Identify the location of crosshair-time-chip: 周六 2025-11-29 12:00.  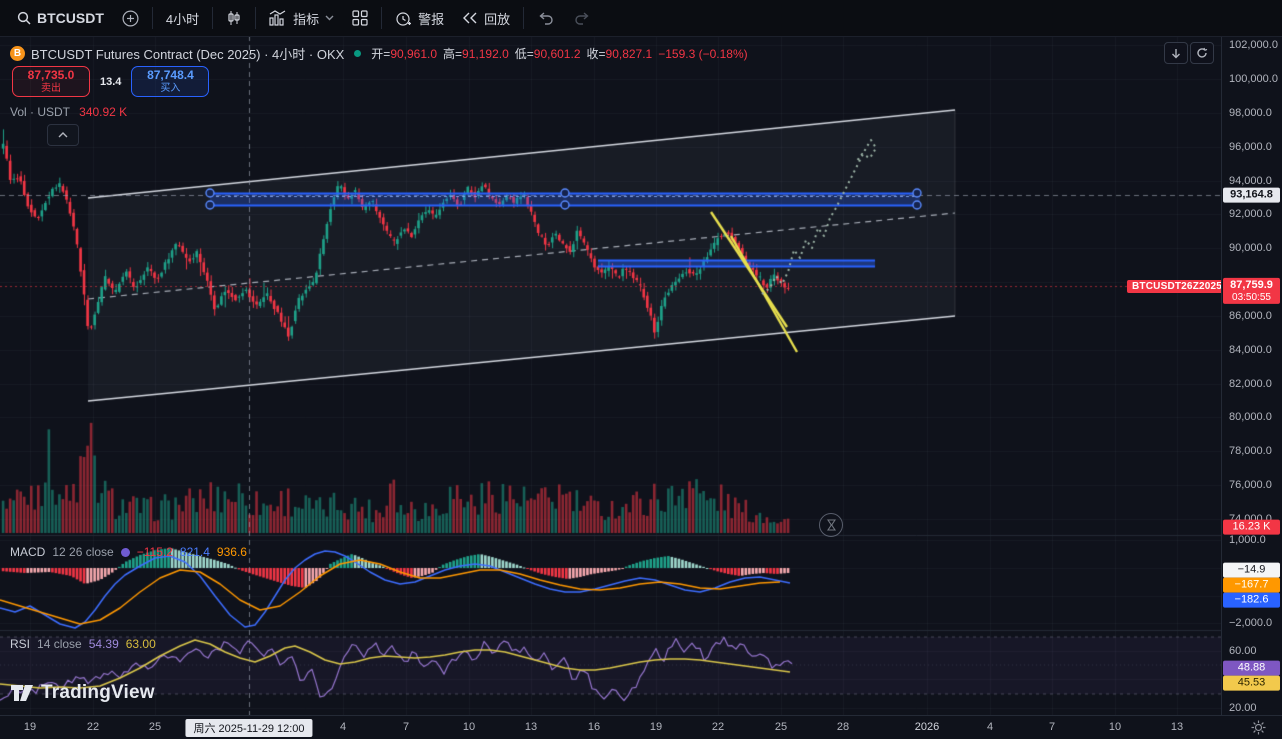
(249, 728).